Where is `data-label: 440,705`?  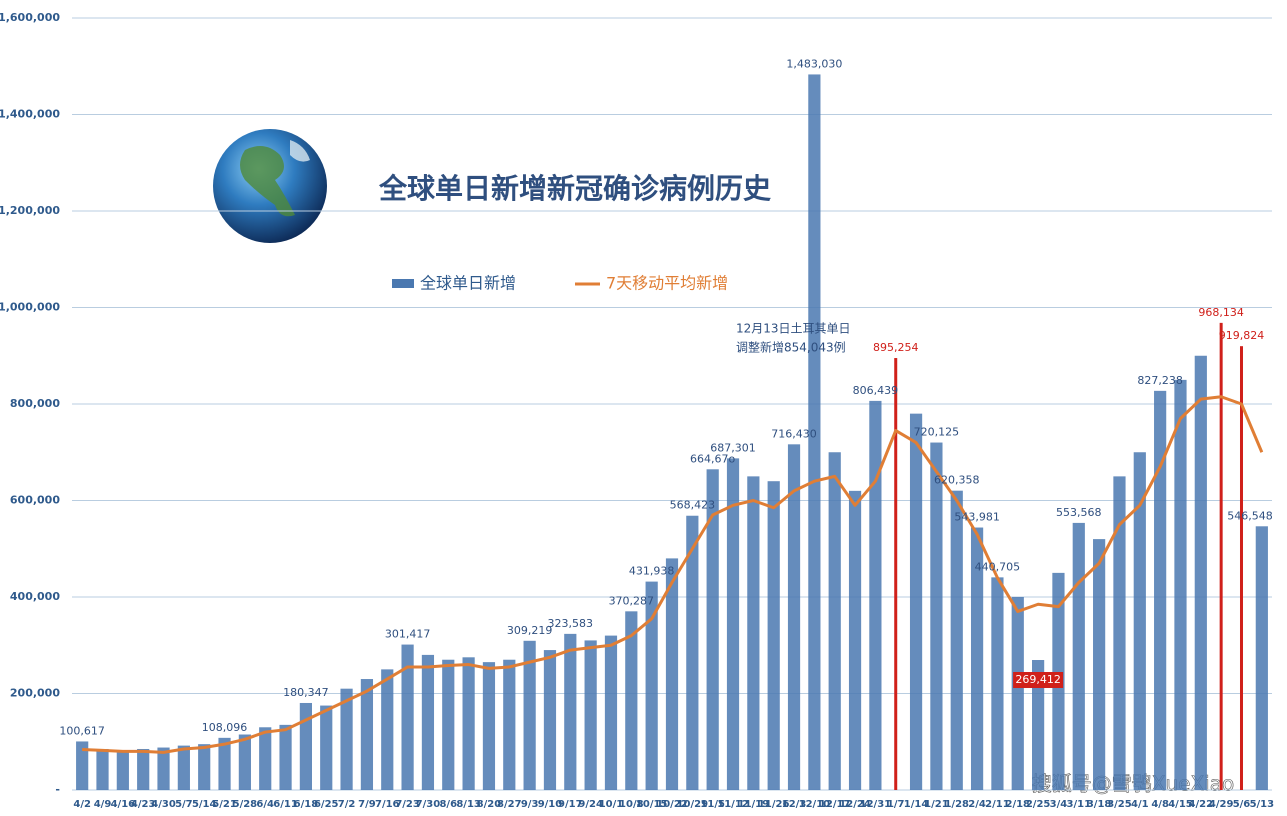 data-label: 440,705 is located at coordinates (998, 566).